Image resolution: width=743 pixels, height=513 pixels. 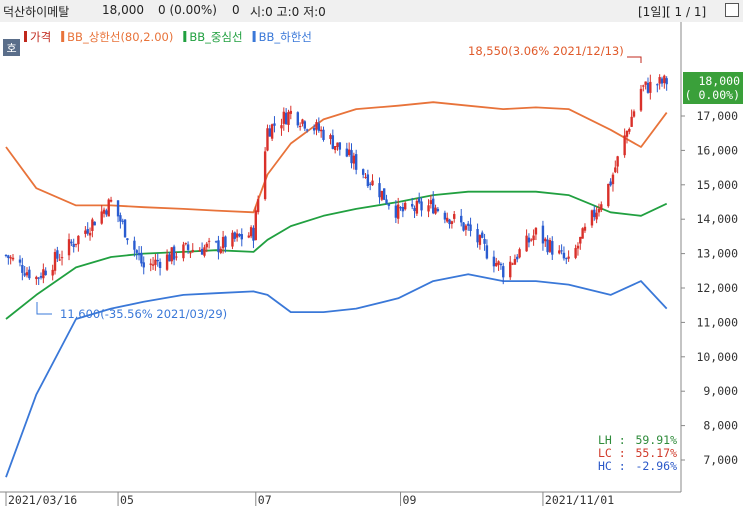 I want to click on badge-ho: 호, so click(x=11, y=47).